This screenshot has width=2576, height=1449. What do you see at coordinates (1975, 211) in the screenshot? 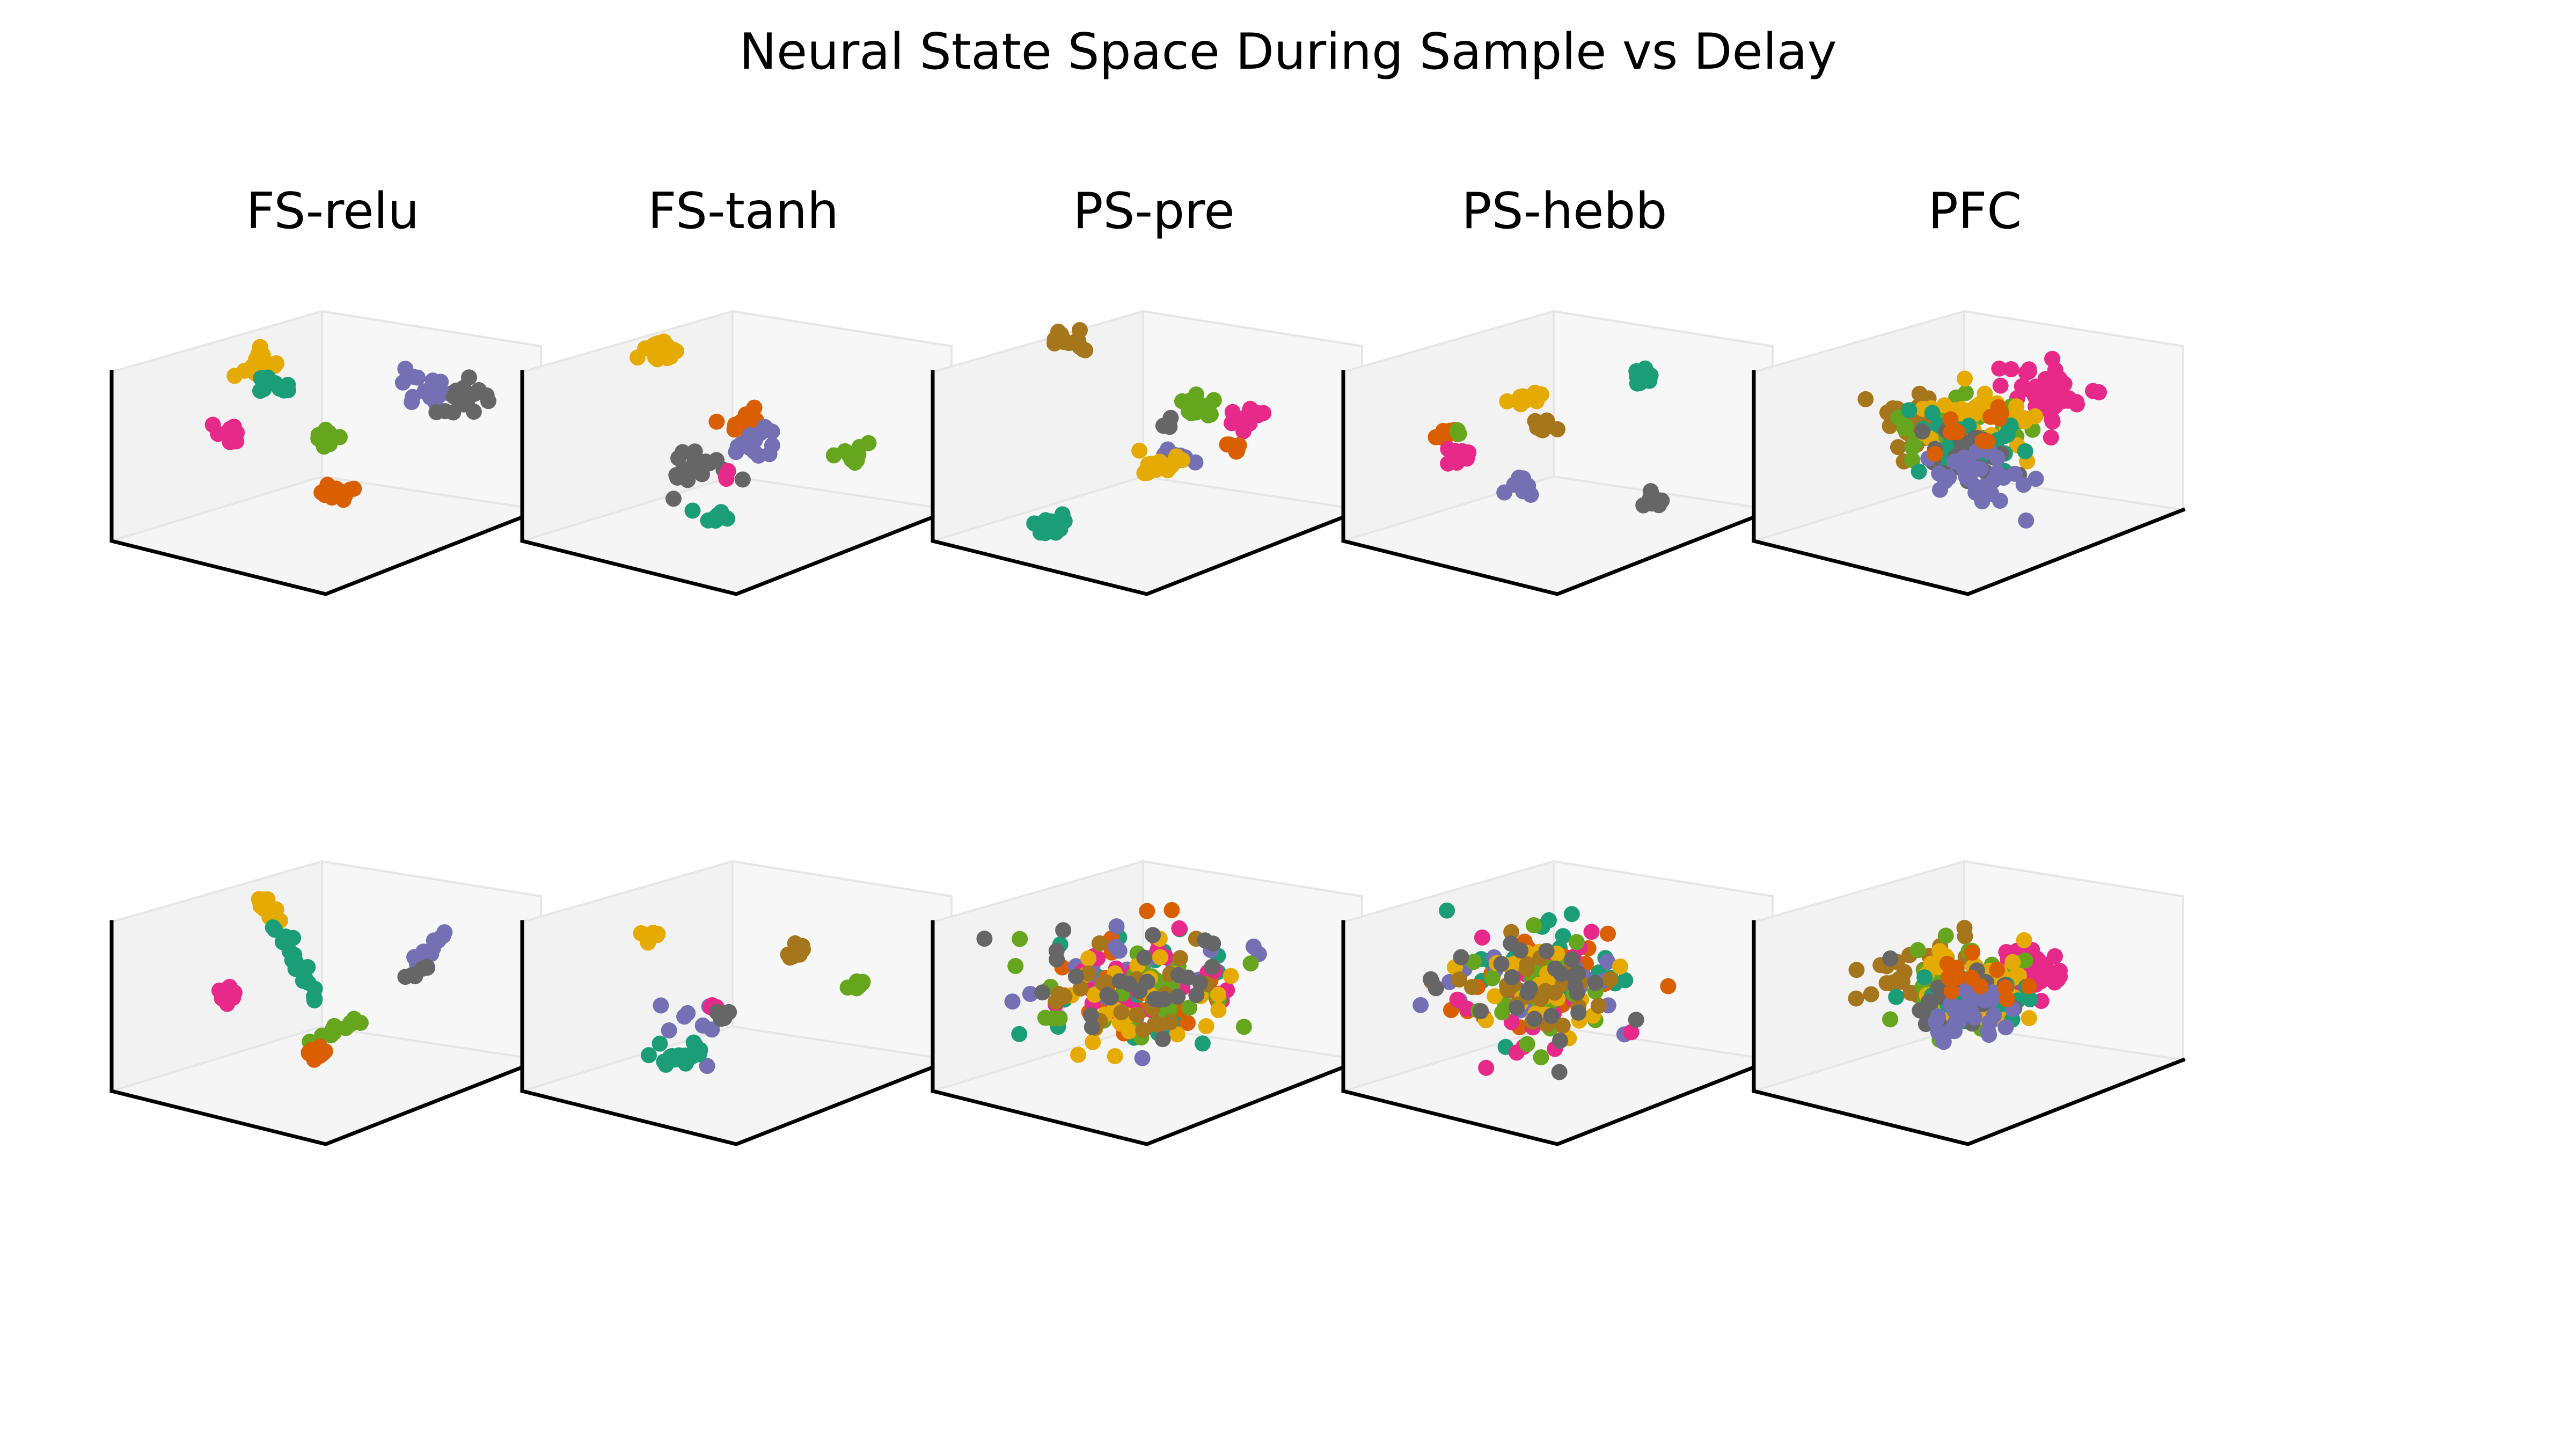
I see `panel-title: PFC` at bounding box center [1975, 211].